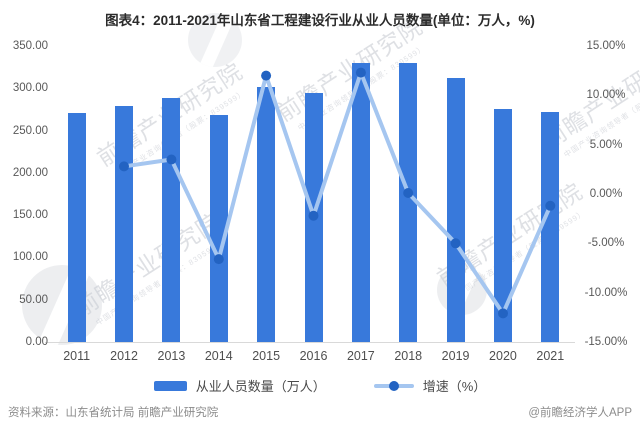  What do you see at coordinates (30, 46) in the screenshot?
I see `y-axis-label-left: 350.00` at bounding box center [30, 46].